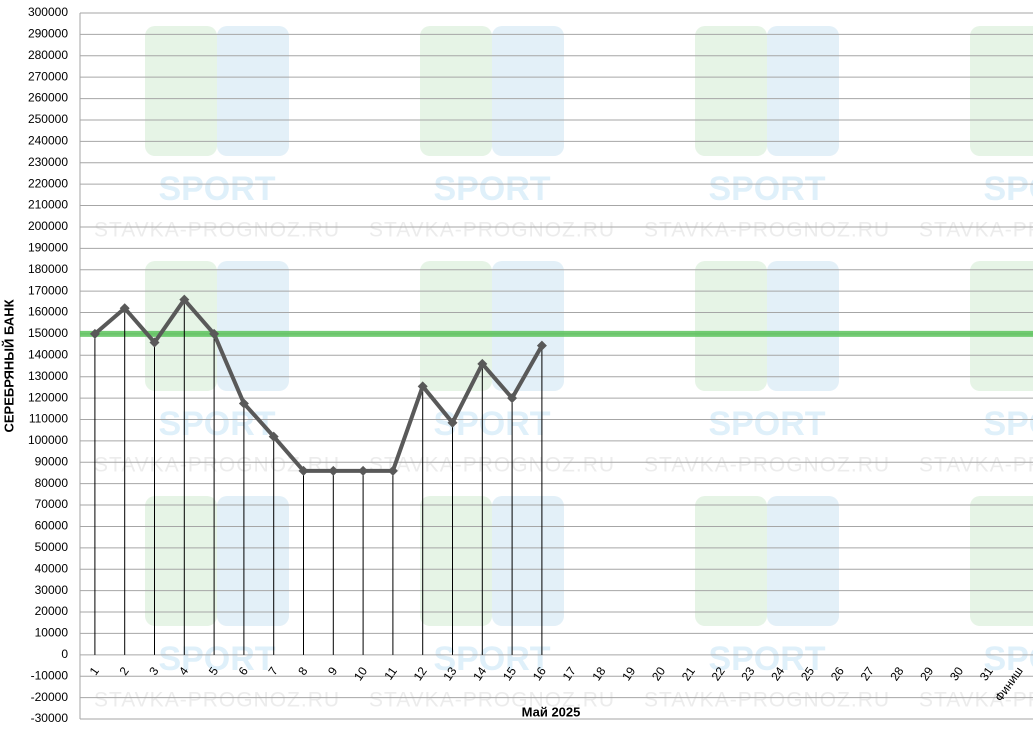 Image resolution: width=1033 pixels, height=734 pixels. What do you see at coordinates (48, 397) in the screenshot?
I see `y-tick-label: 120000` at bounding box center [48, 397].